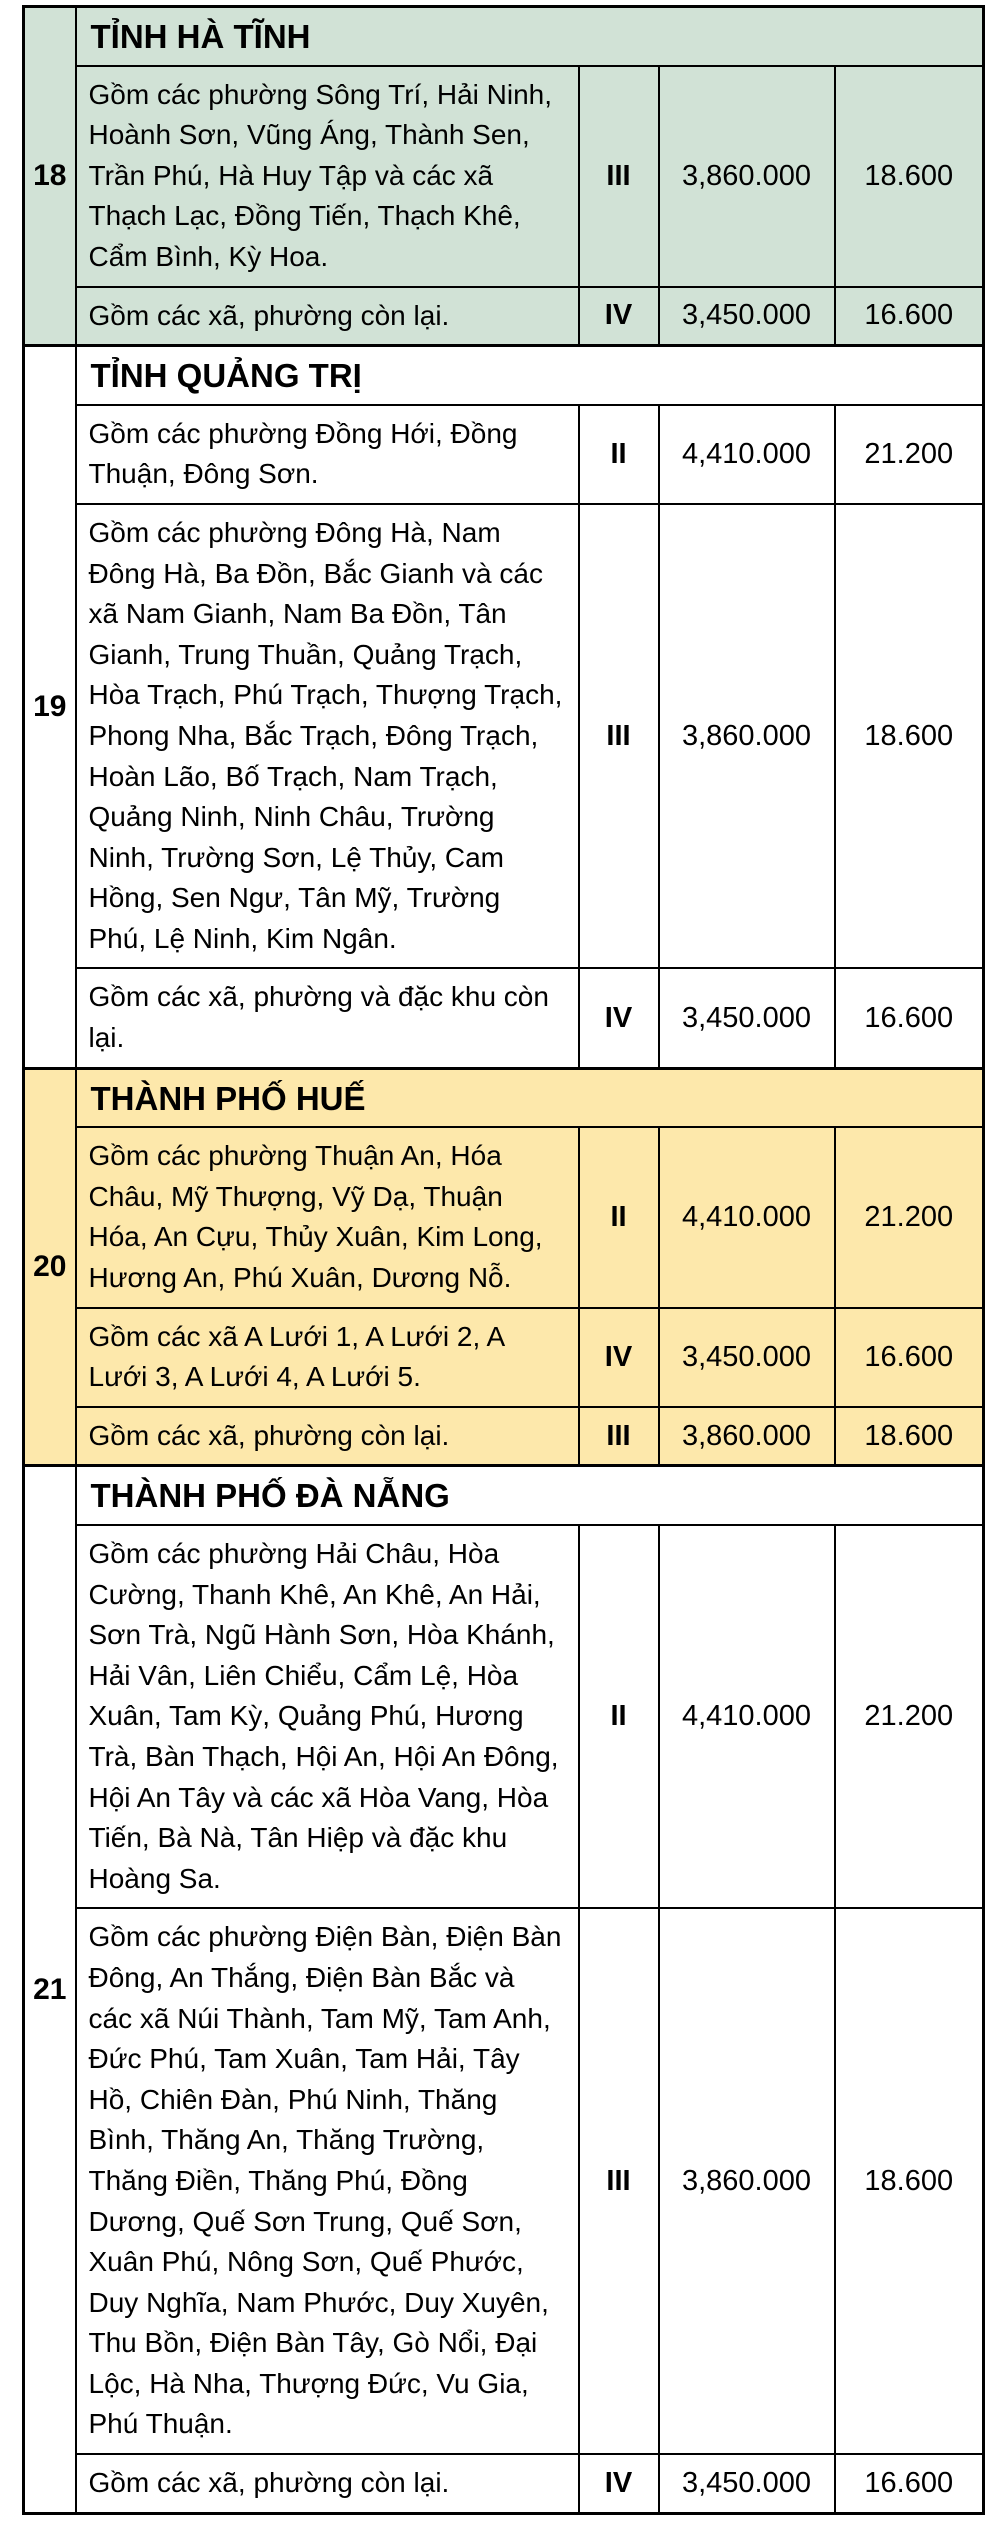  I want to click on area-description: Gồm các xã, phường và đặc khu còn lại., so click(327, 1018).